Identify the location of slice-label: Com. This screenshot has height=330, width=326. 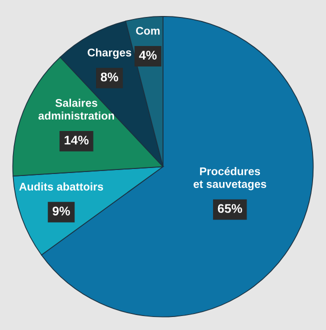
(148, 30).